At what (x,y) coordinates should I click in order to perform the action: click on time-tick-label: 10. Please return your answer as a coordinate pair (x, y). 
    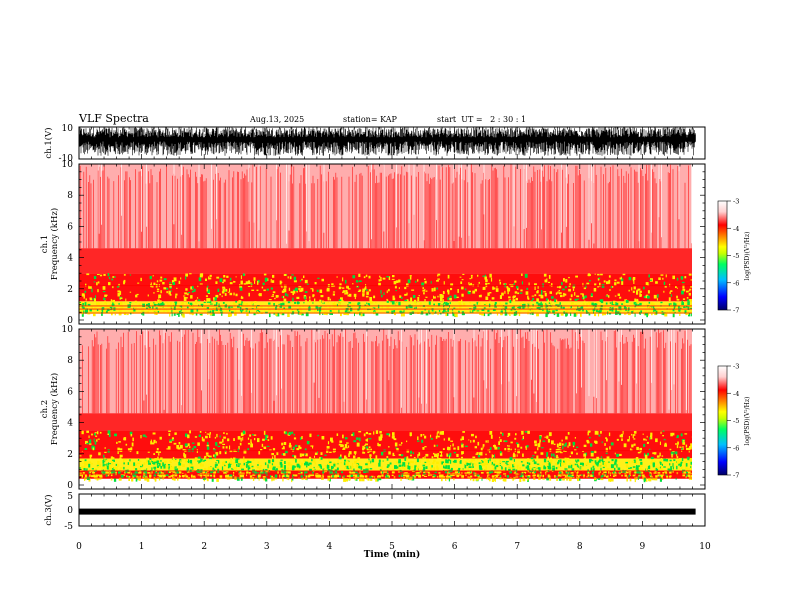
    Looking at the image, I should click on (705, 547).